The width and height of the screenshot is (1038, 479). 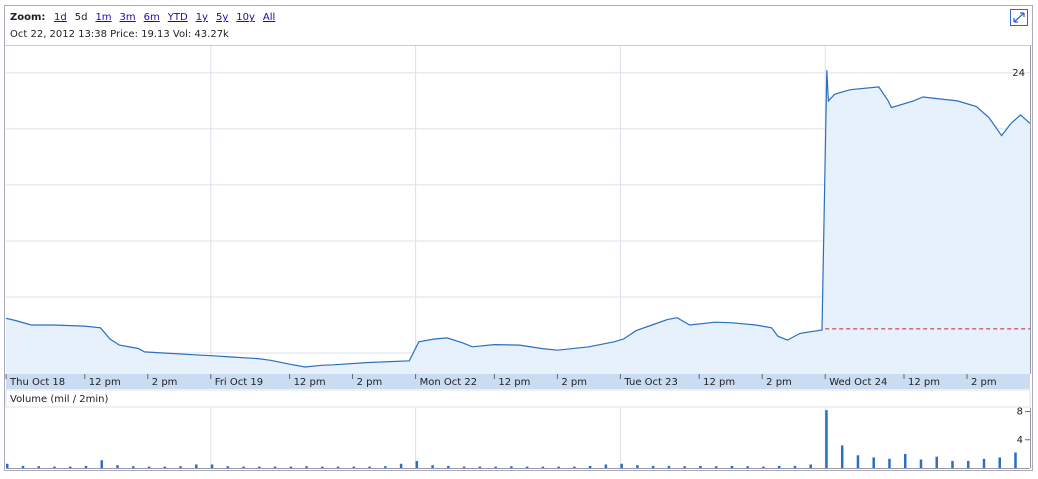 I want to click on y-tick-label: 8, so click(x=1020, y=412).